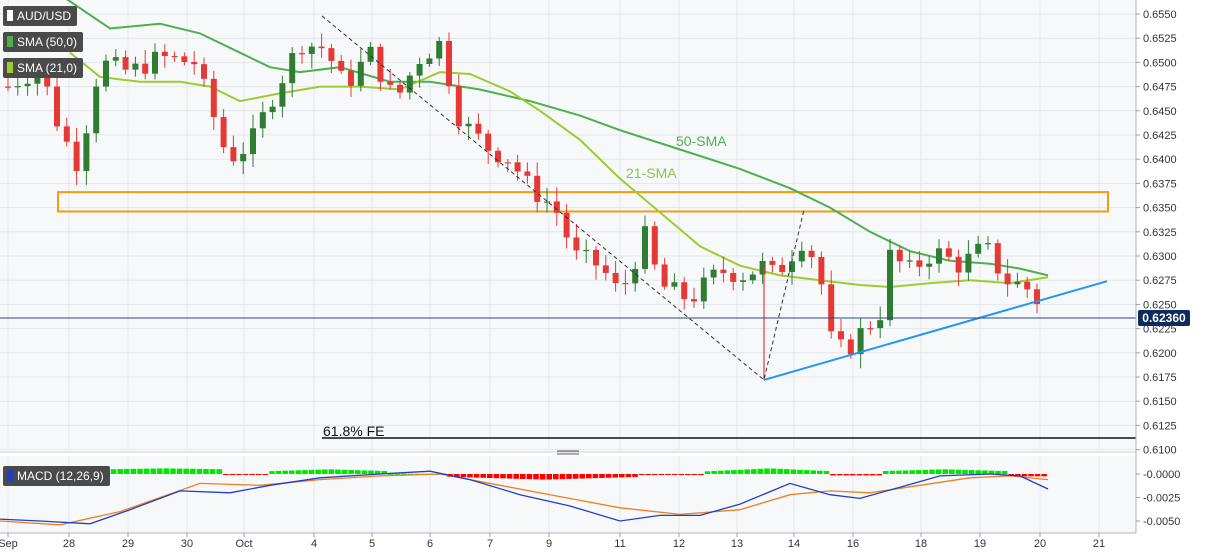 The image size is (1207, 555). I want to click on y-tick-label: 0.6250, so click(1160, 305).